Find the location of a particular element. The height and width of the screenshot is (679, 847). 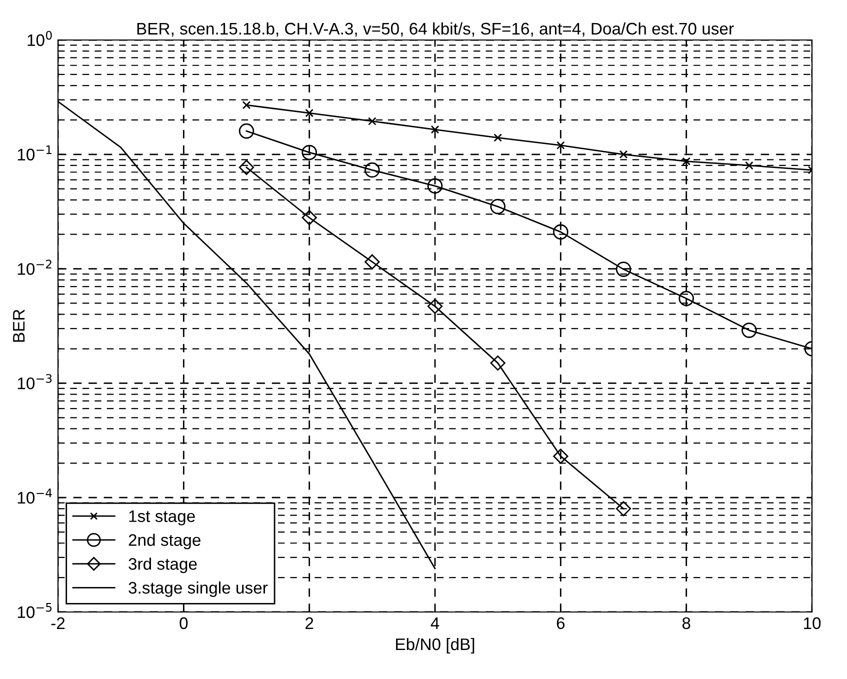

x-tick-label: -2 is located at coordinates (58, 623).